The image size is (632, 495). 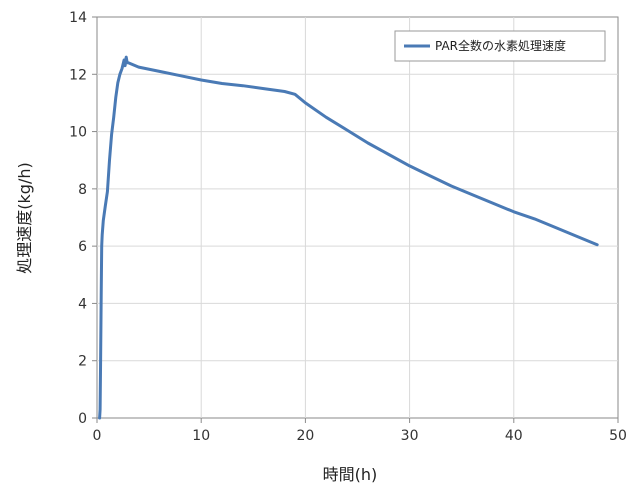 I want to click on legend-label: PAR全数の水素処理速度, so click(x=500, y=45).